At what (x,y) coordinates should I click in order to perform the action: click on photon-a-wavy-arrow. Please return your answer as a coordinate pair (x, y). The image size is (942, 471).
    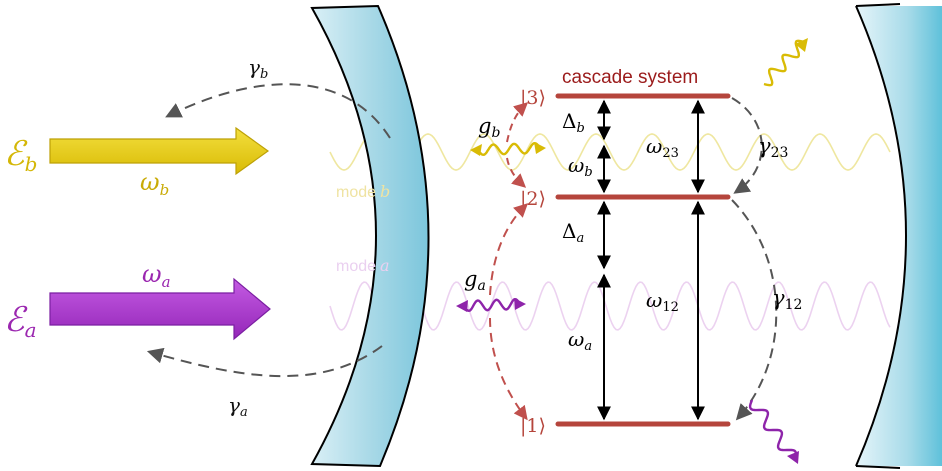
    Looking at the image, I should click on (492, 305).